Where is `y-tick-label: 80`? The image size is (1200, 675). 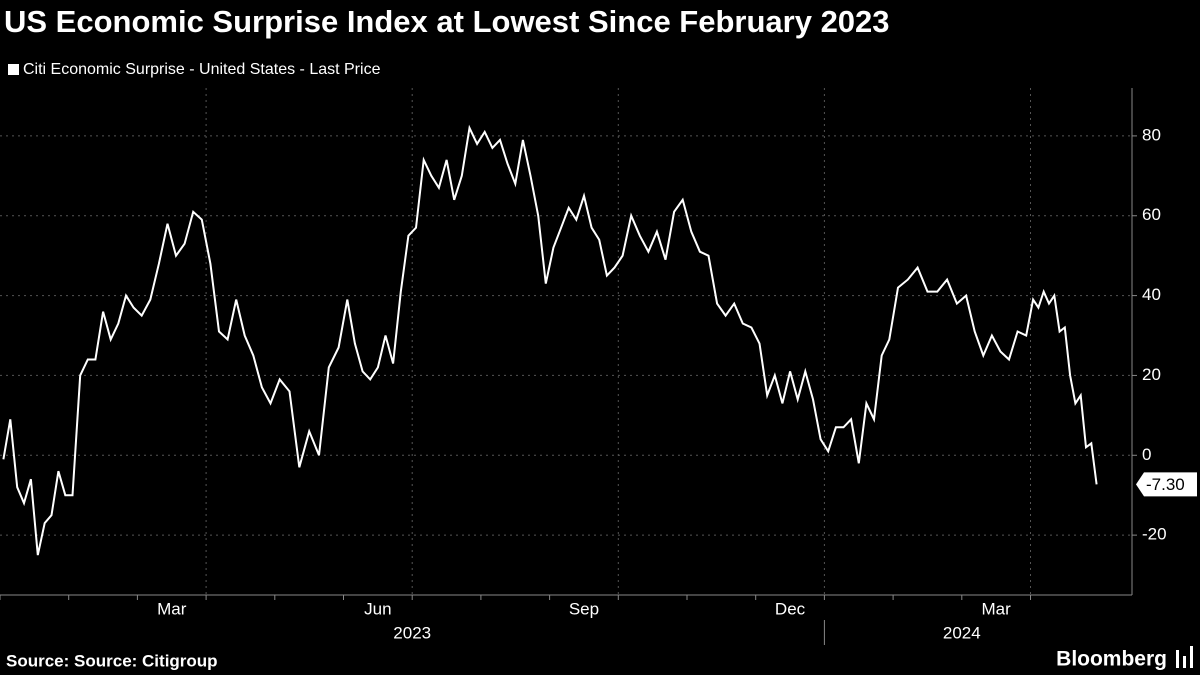 y-tick-label: 80 is located at coordinates (1151, 134).